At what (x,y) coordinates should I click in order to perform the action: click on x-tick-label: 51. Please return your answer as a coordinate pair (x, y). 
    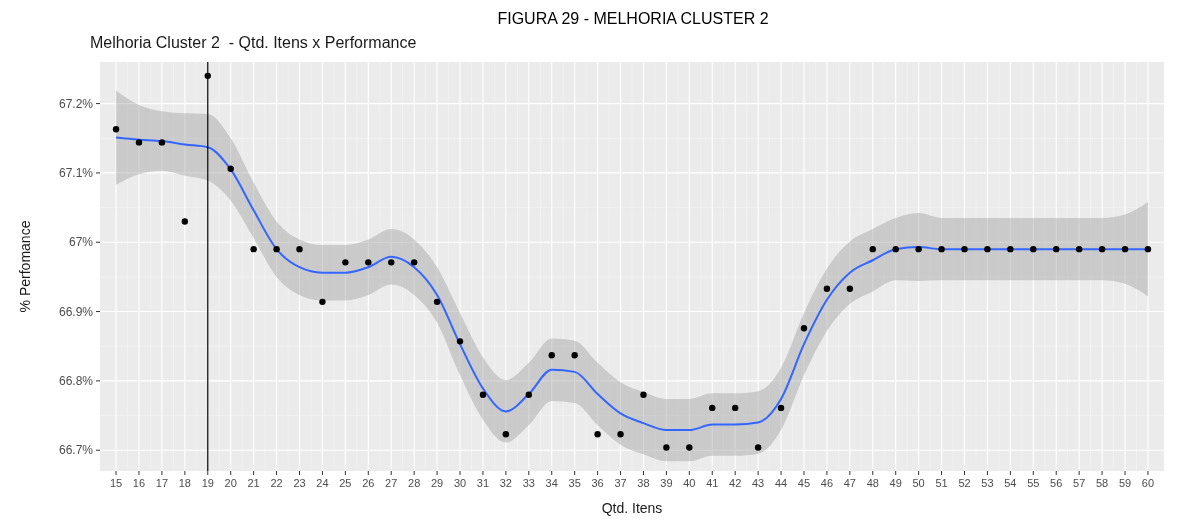
    Looking at the image, I should click on (941, 483).